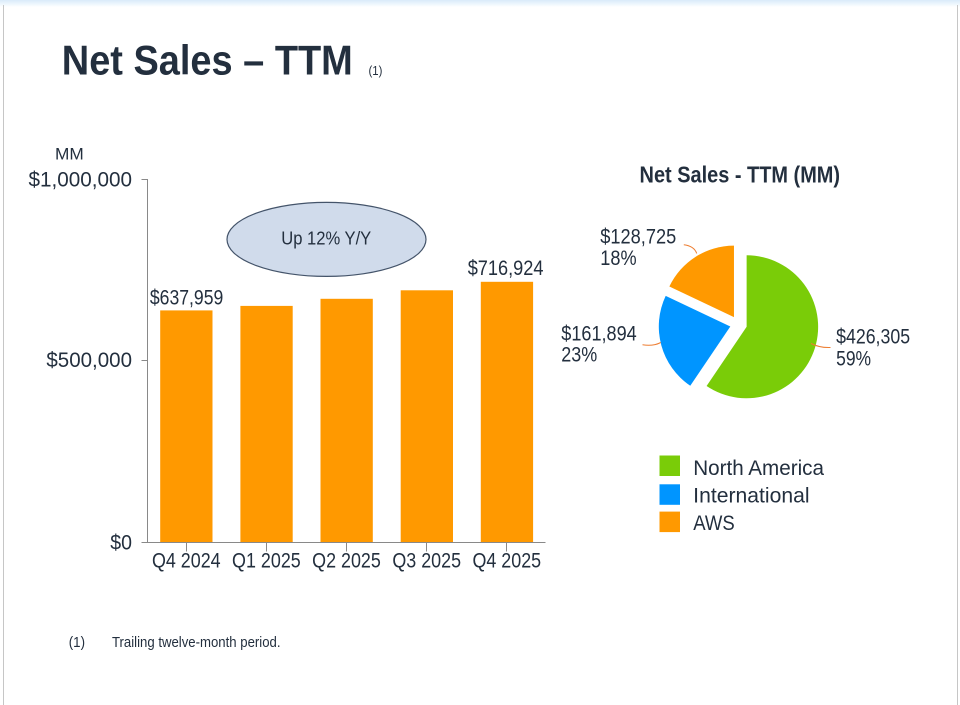 This screenshot has height=705, width=960. What do you see at coordinates (599, 333) in the screenshot?
I see `svg-text: $161,894` at bounding box center [599, 333].